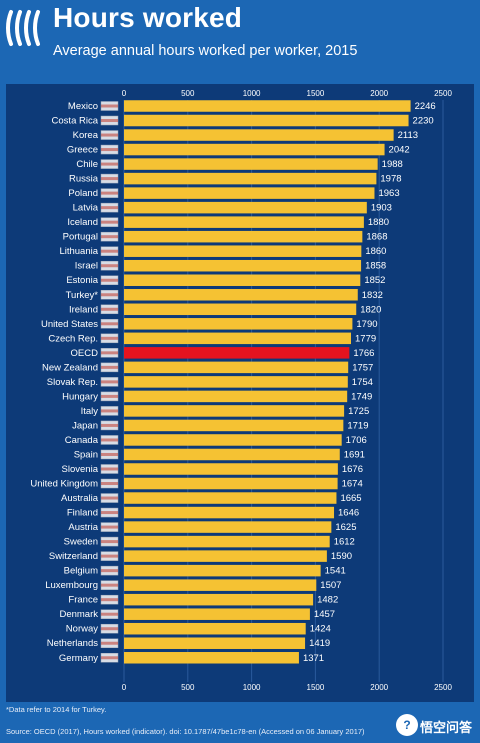  What do you see at coordinates (75, 121) in the screenshot?
I see `category-label: Costa Rica` at bounding box center [75, 121].